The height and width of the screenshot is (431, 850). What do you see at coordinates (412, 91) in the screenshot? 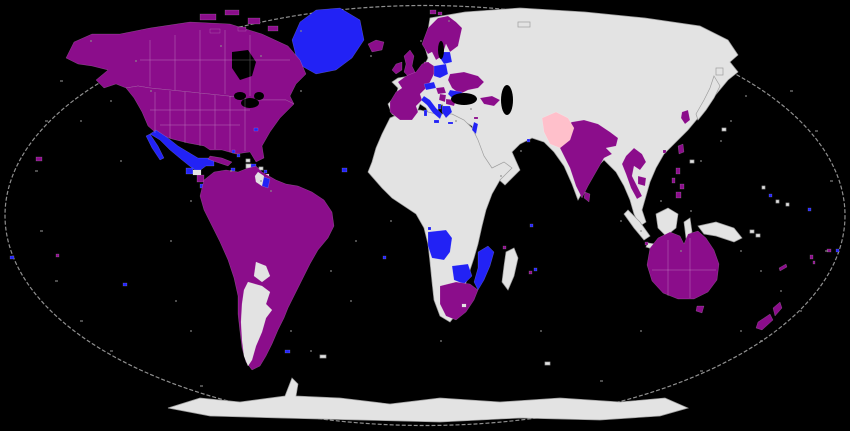
I see `region-western-europe` at bounding box center [412, 91].